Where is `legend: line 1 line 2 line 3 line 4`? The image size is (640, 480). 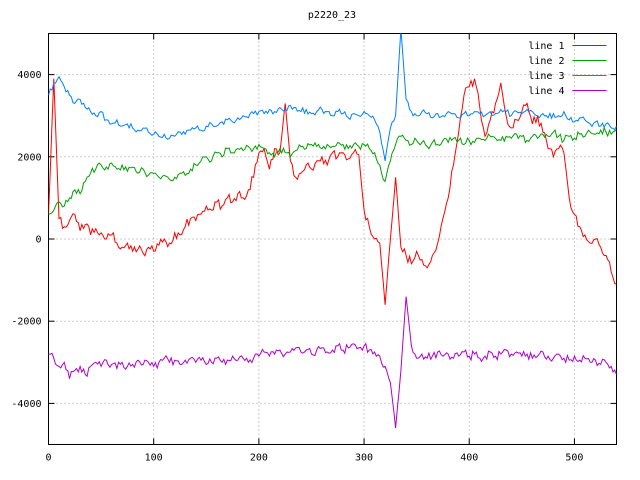 legend: line 1 line 2 line 3 line 4 is located at coordinates (567, 69).